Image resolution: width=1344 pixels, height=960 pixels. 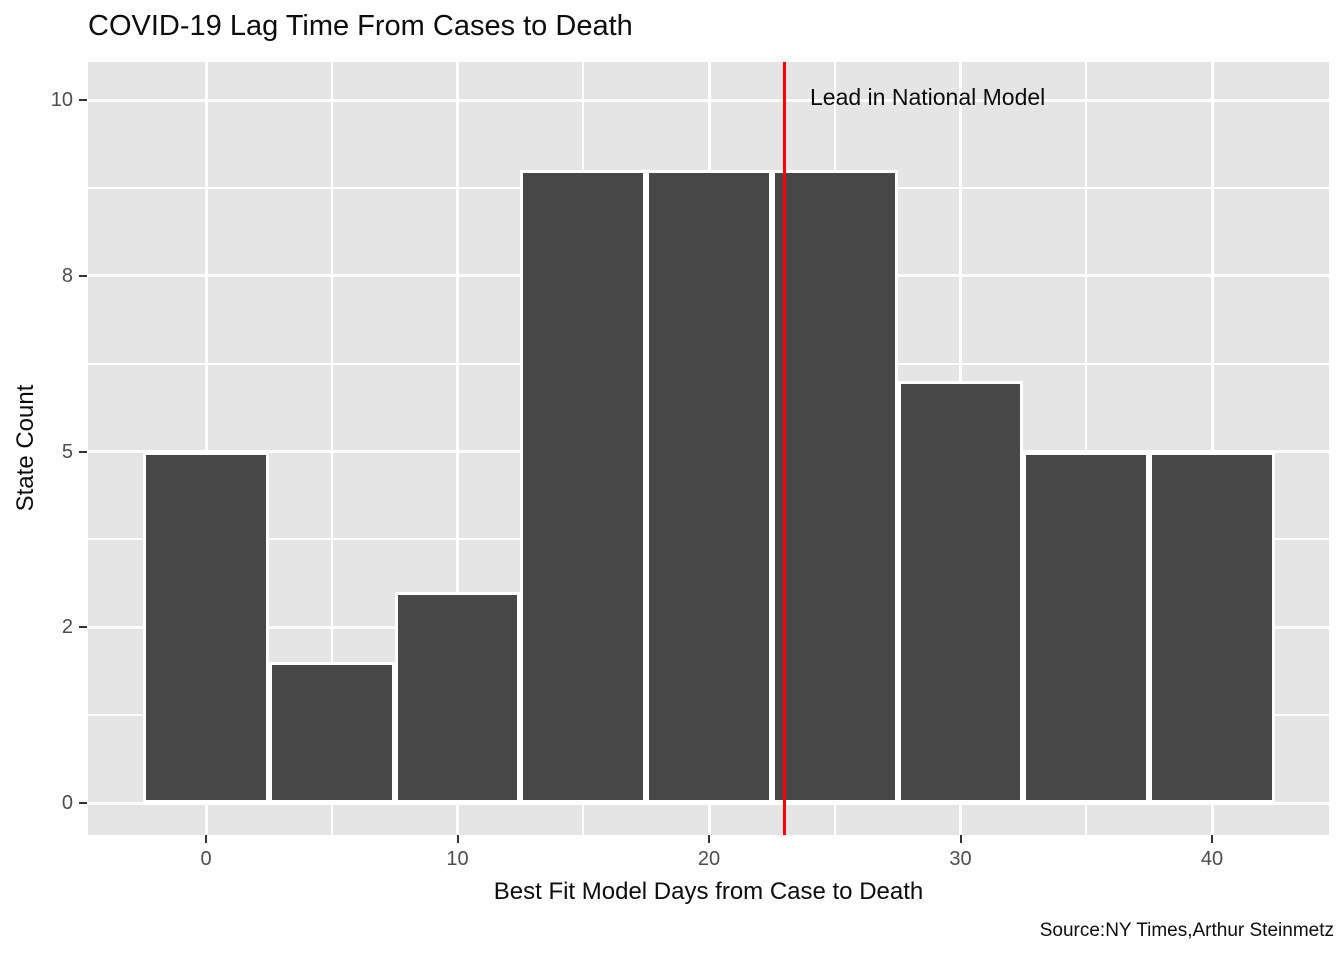 I want to click on x-tick-label: 0, so click(x=206, y=859).